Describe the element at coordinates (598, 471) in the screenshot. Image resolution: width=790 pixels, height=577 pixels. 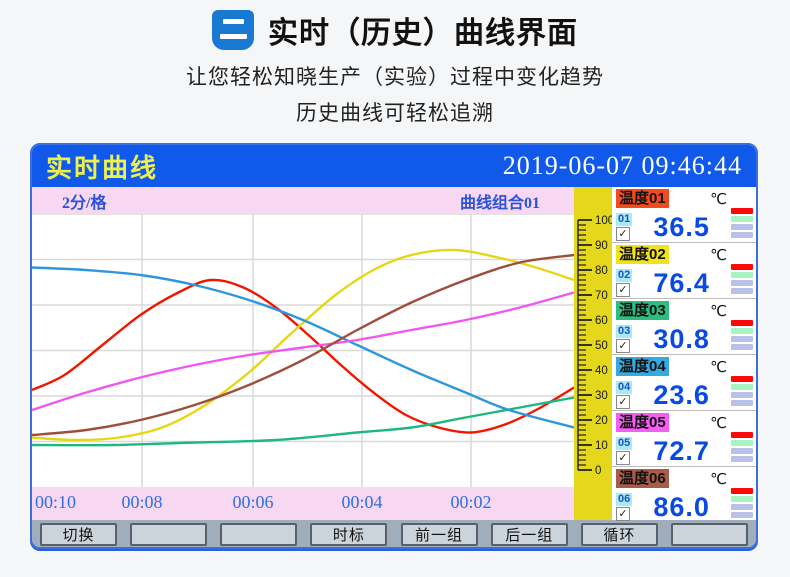
I see `svg-text: 0` at that location.